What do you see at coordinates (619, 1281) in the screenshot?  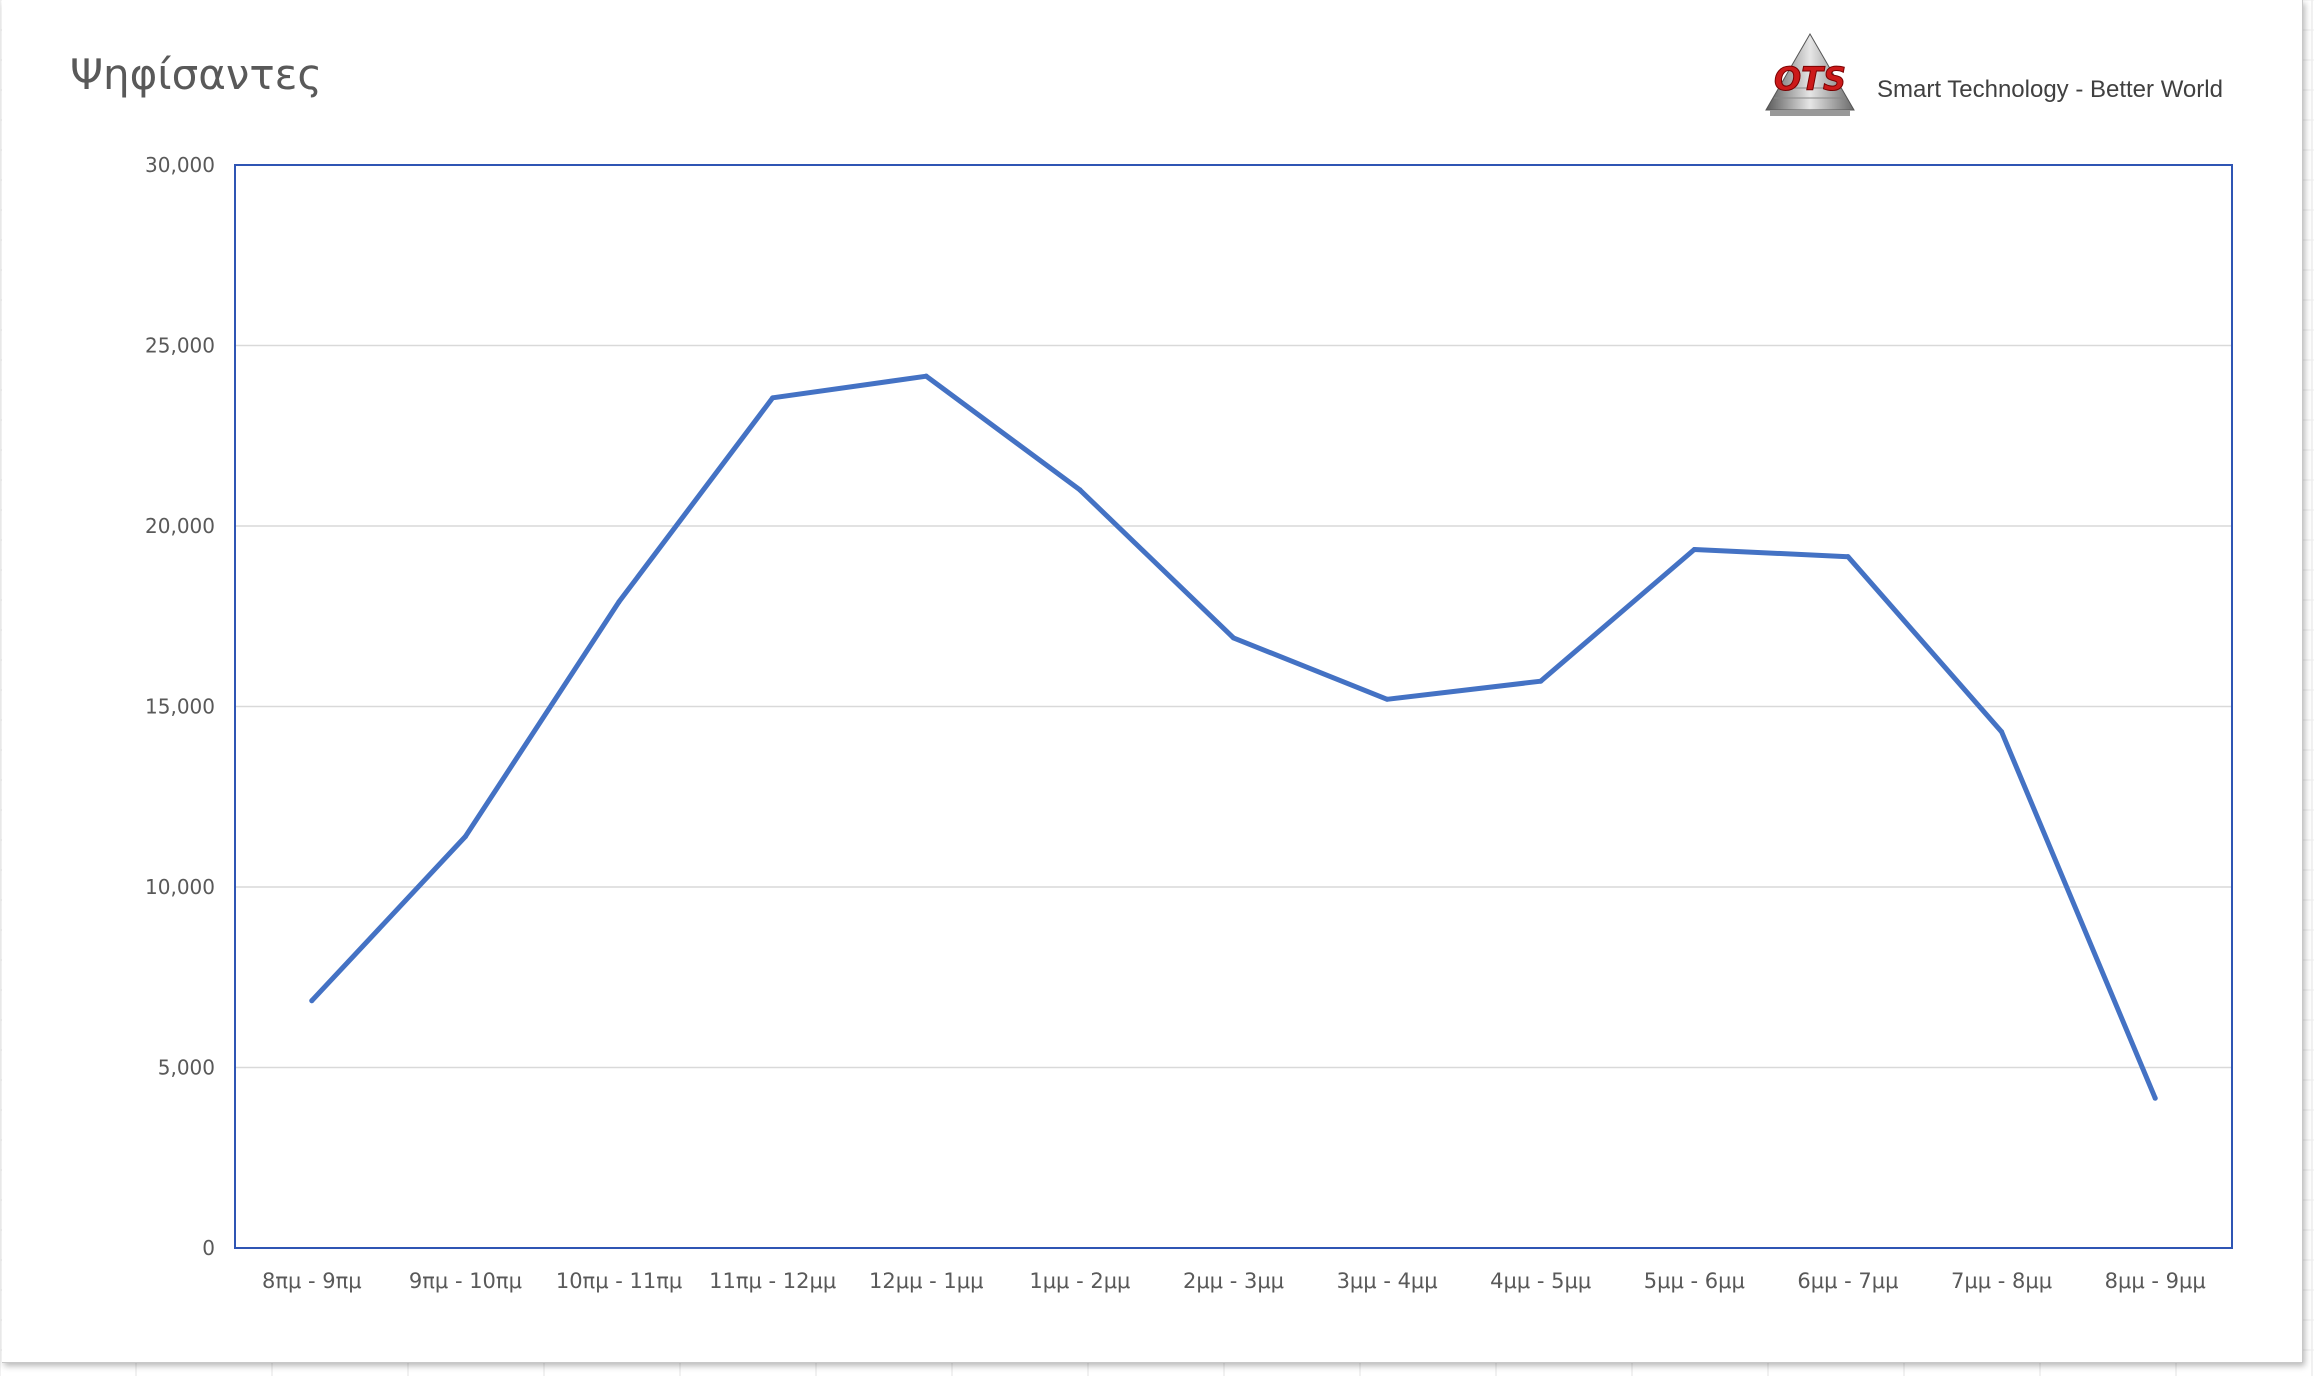 I see `x-tick-label: 10πμ - 11πμ` at bounding box center [619, 1281].